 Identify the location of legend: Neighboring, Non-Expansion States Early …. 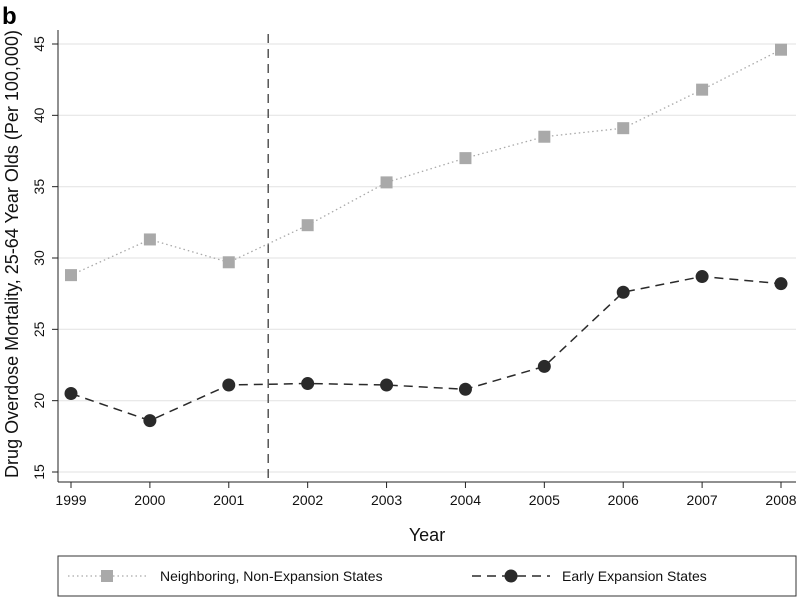
(427, 576).